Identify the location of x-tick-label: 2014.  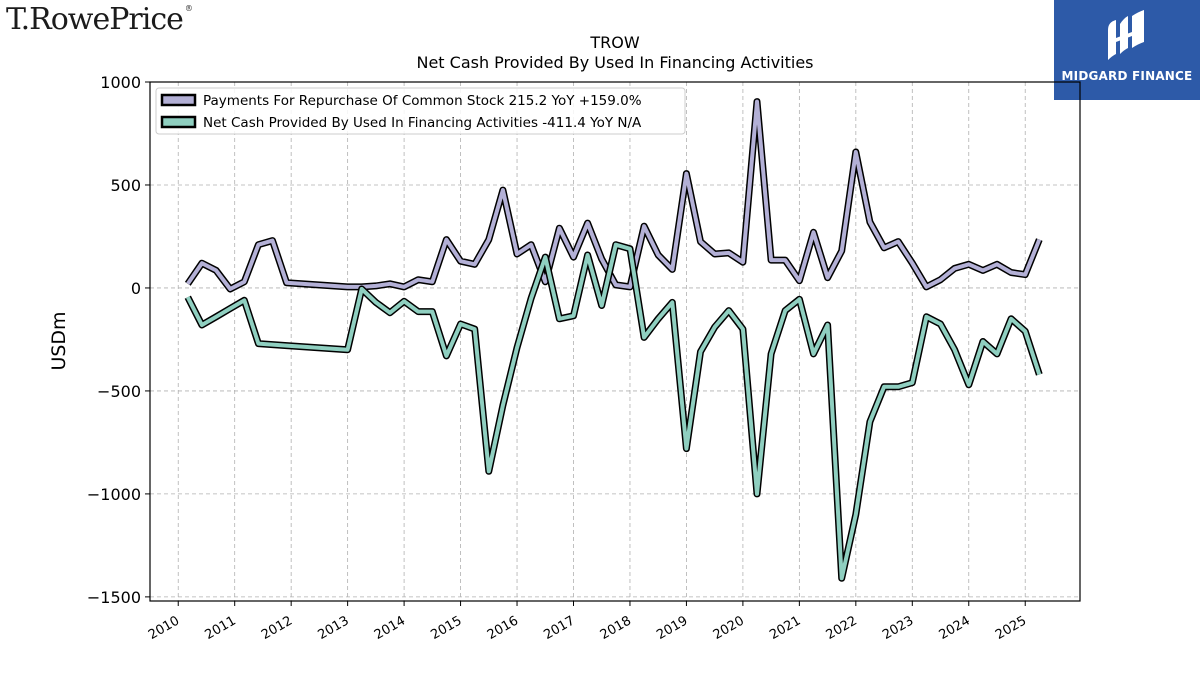
(390, 628).